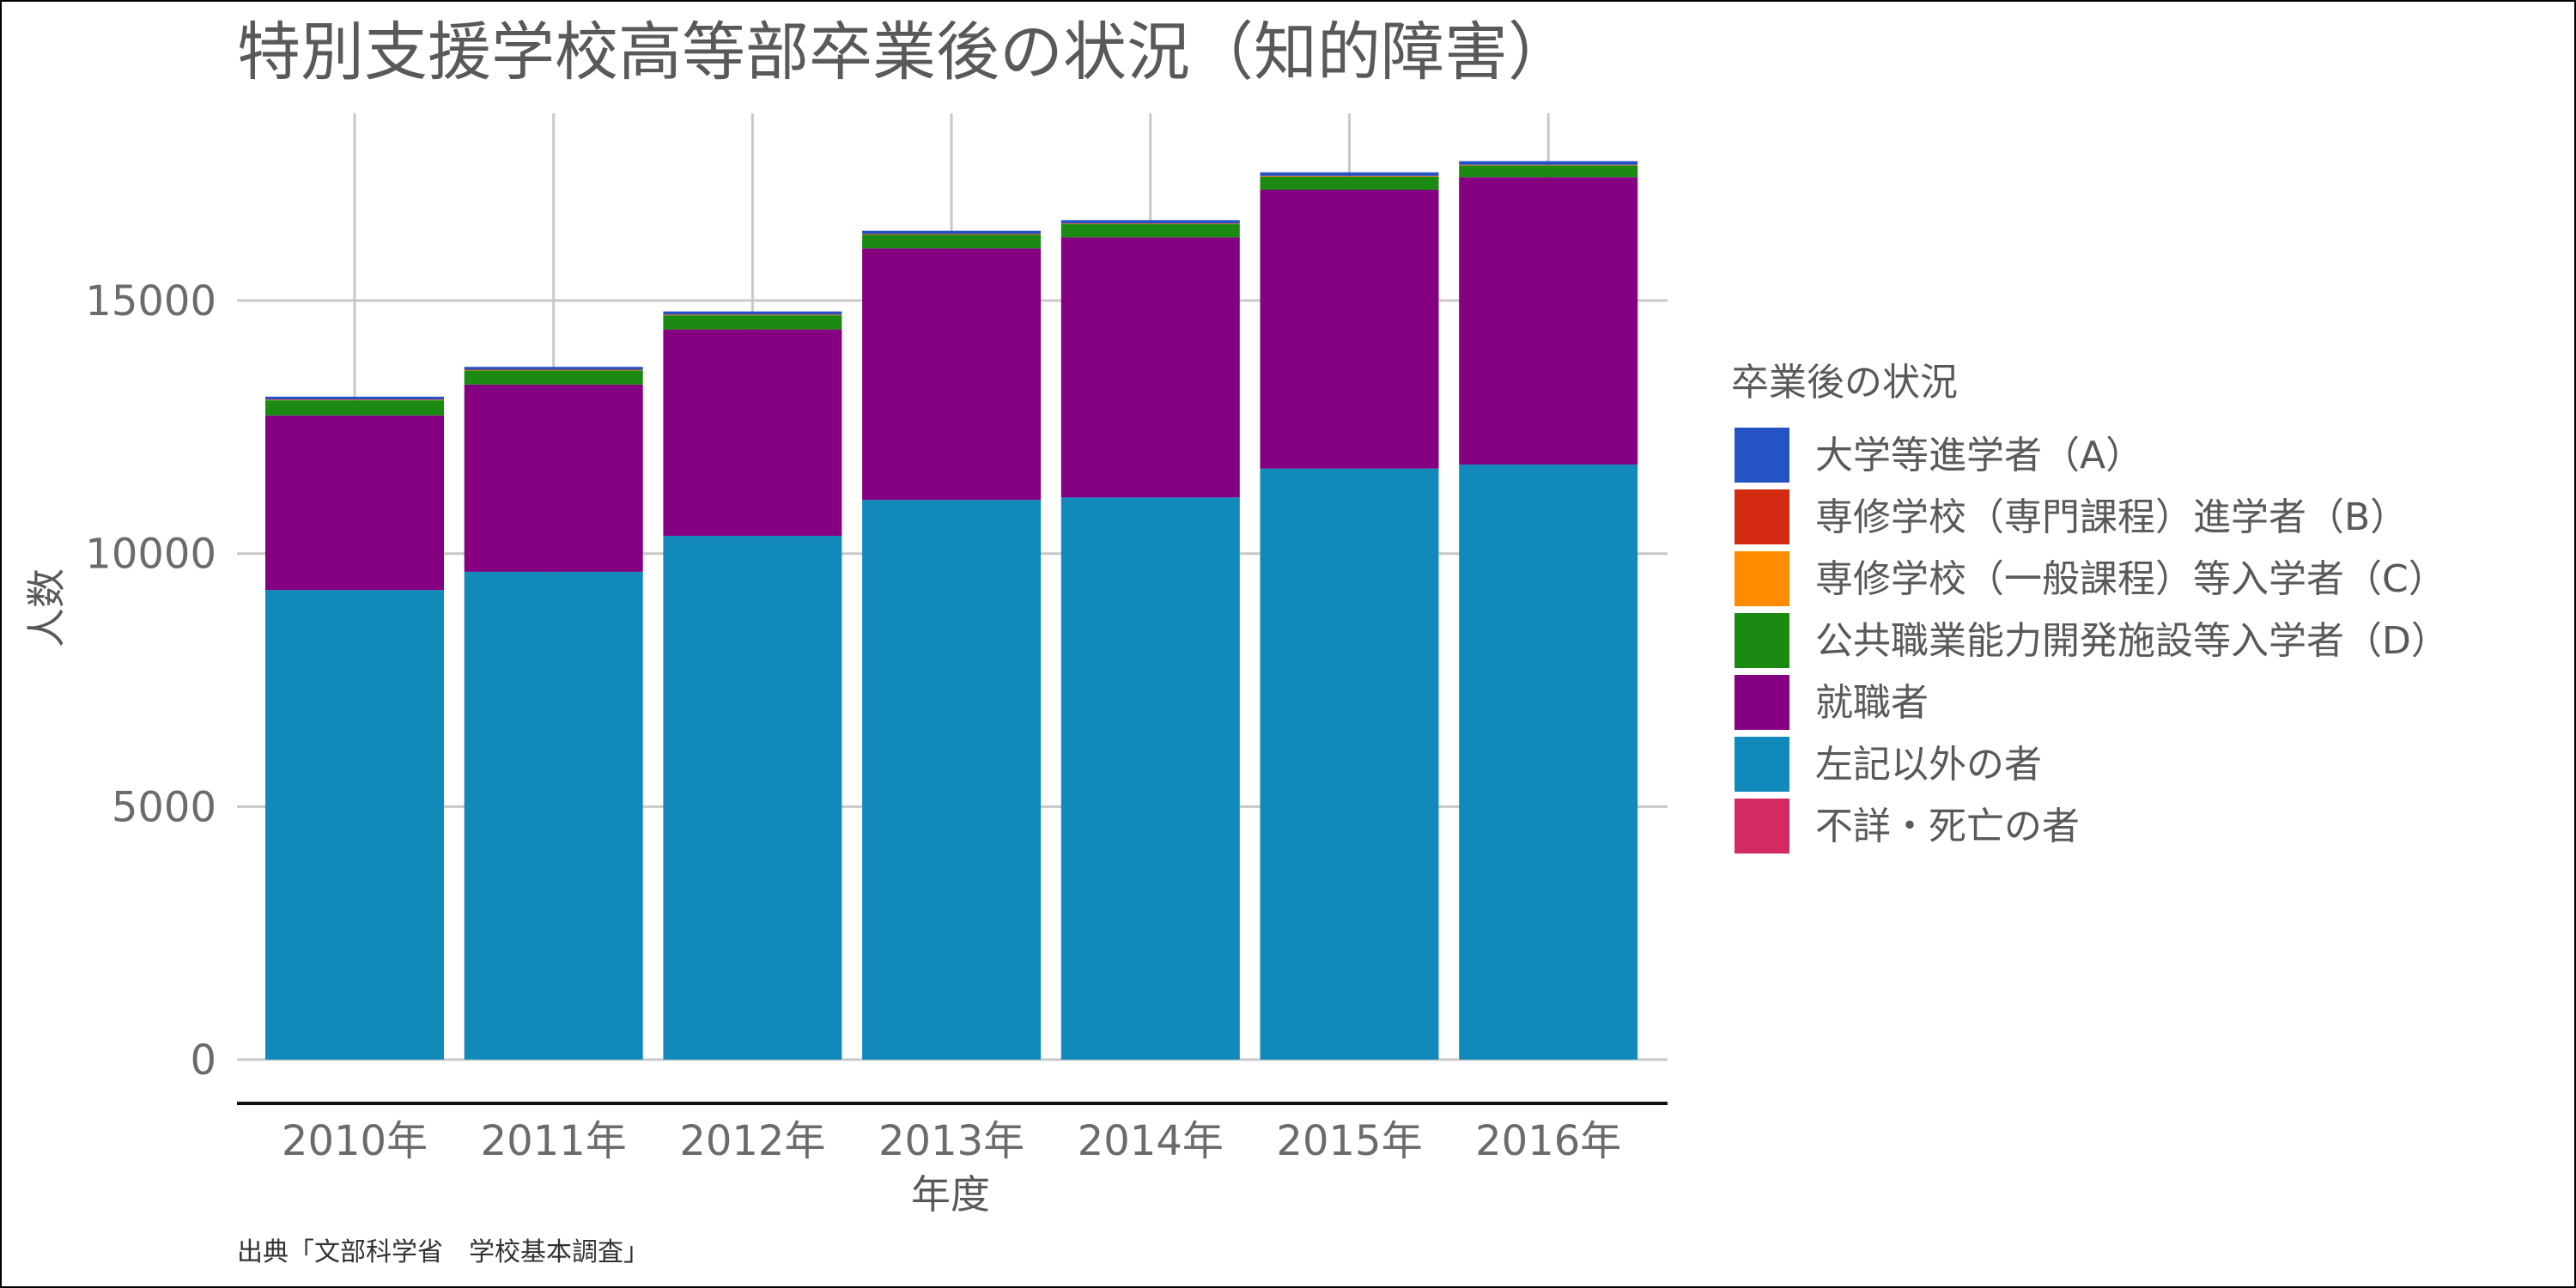 The image size is (2576, 1288). Describe the element at coordinates (951, 1141) in the screenshot. I see `x-tick-label: 2013年` at that location.